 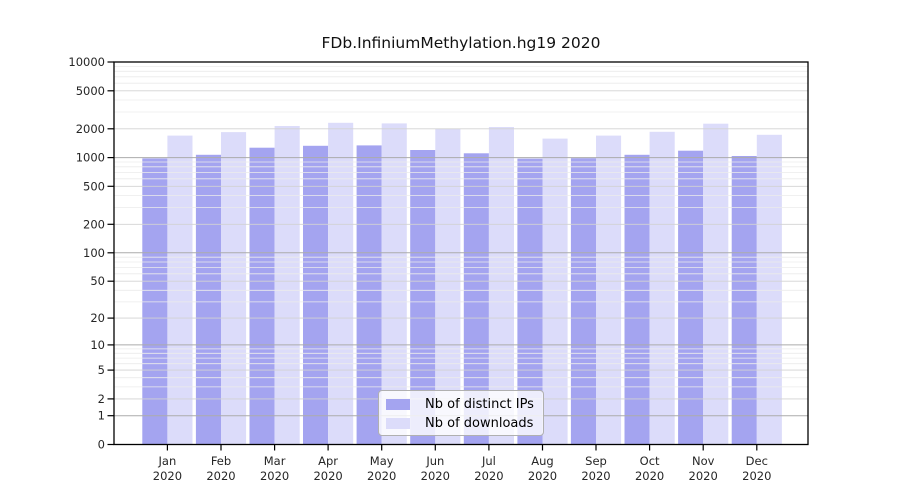 I want to click on legend-swatch-downloads, so click(x=398, y=423).